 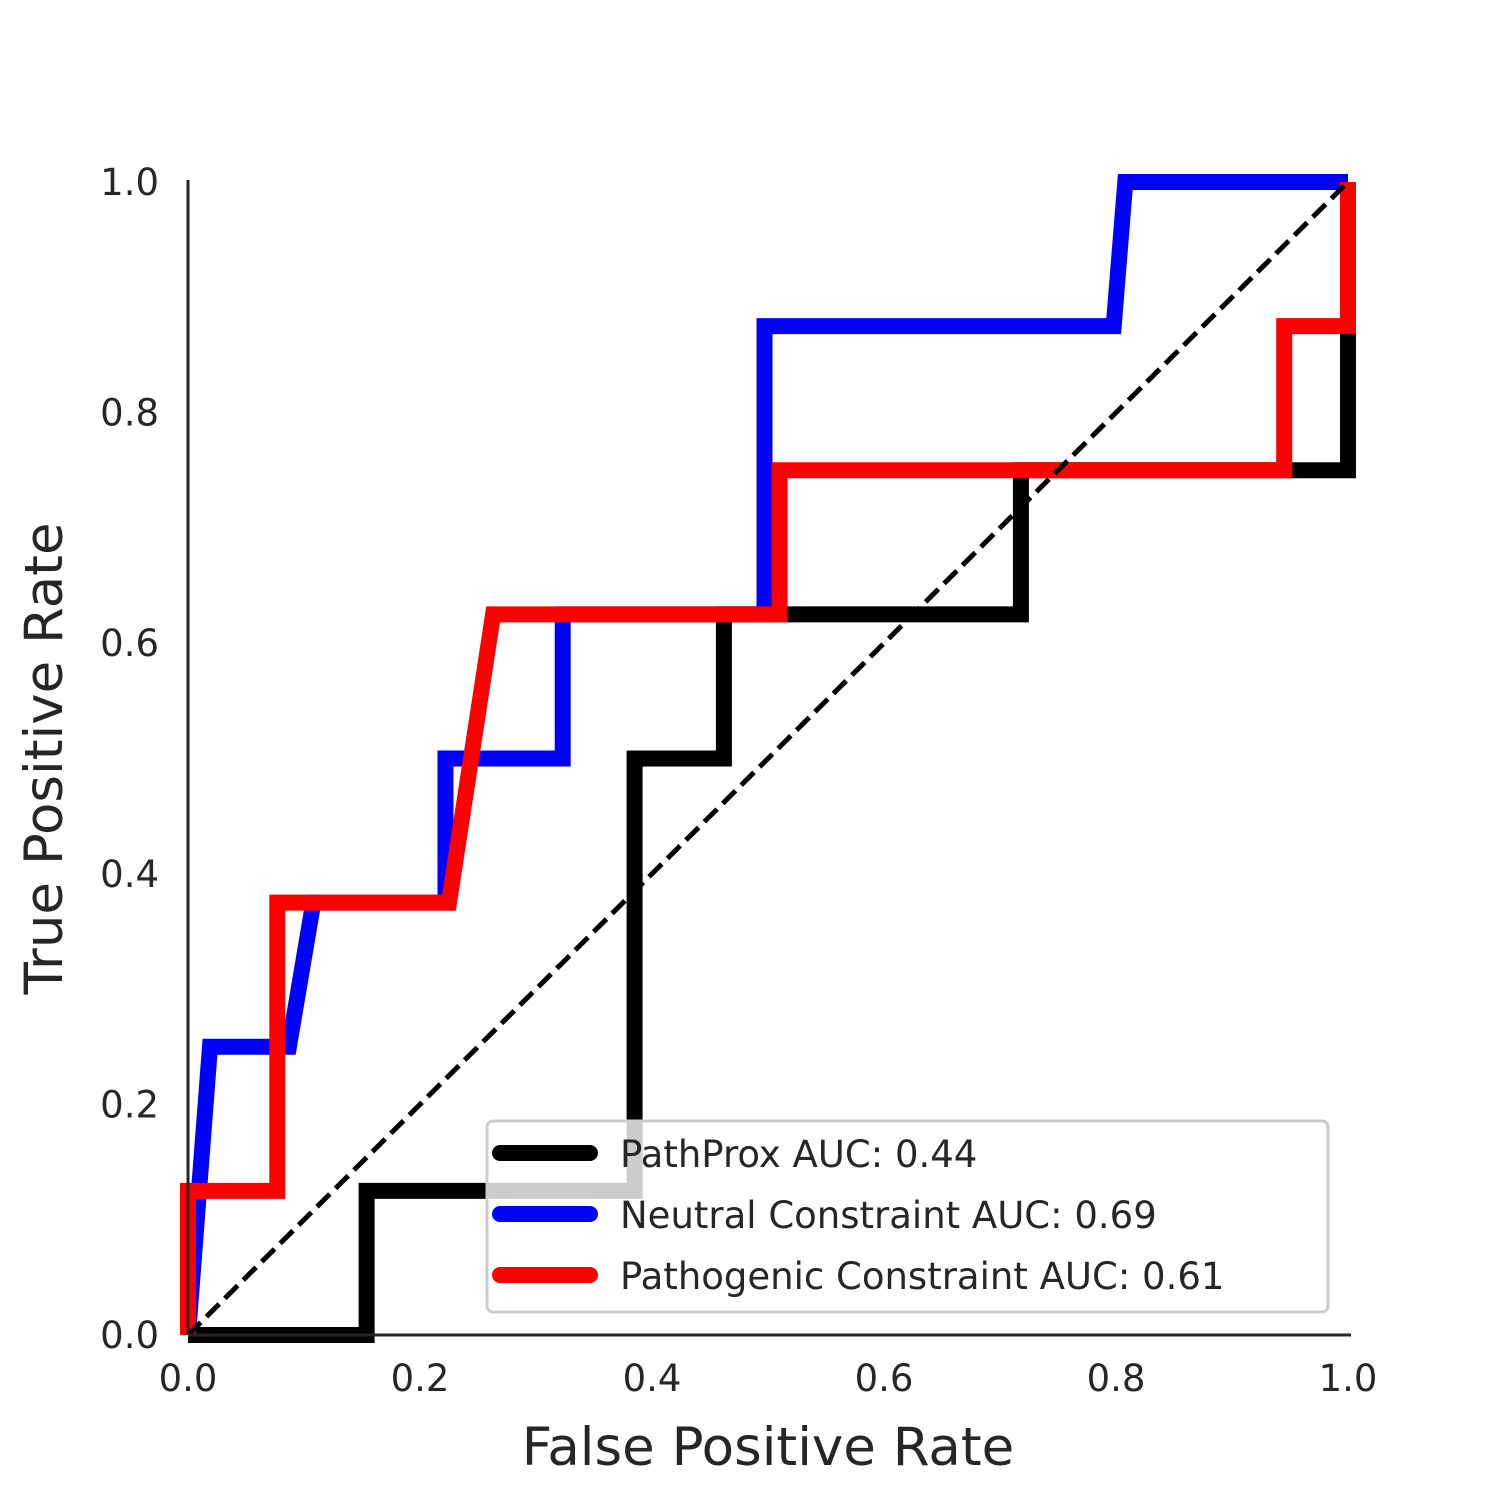 I want to click on y-tick-label: 0.6, so click(x=129, y=643).